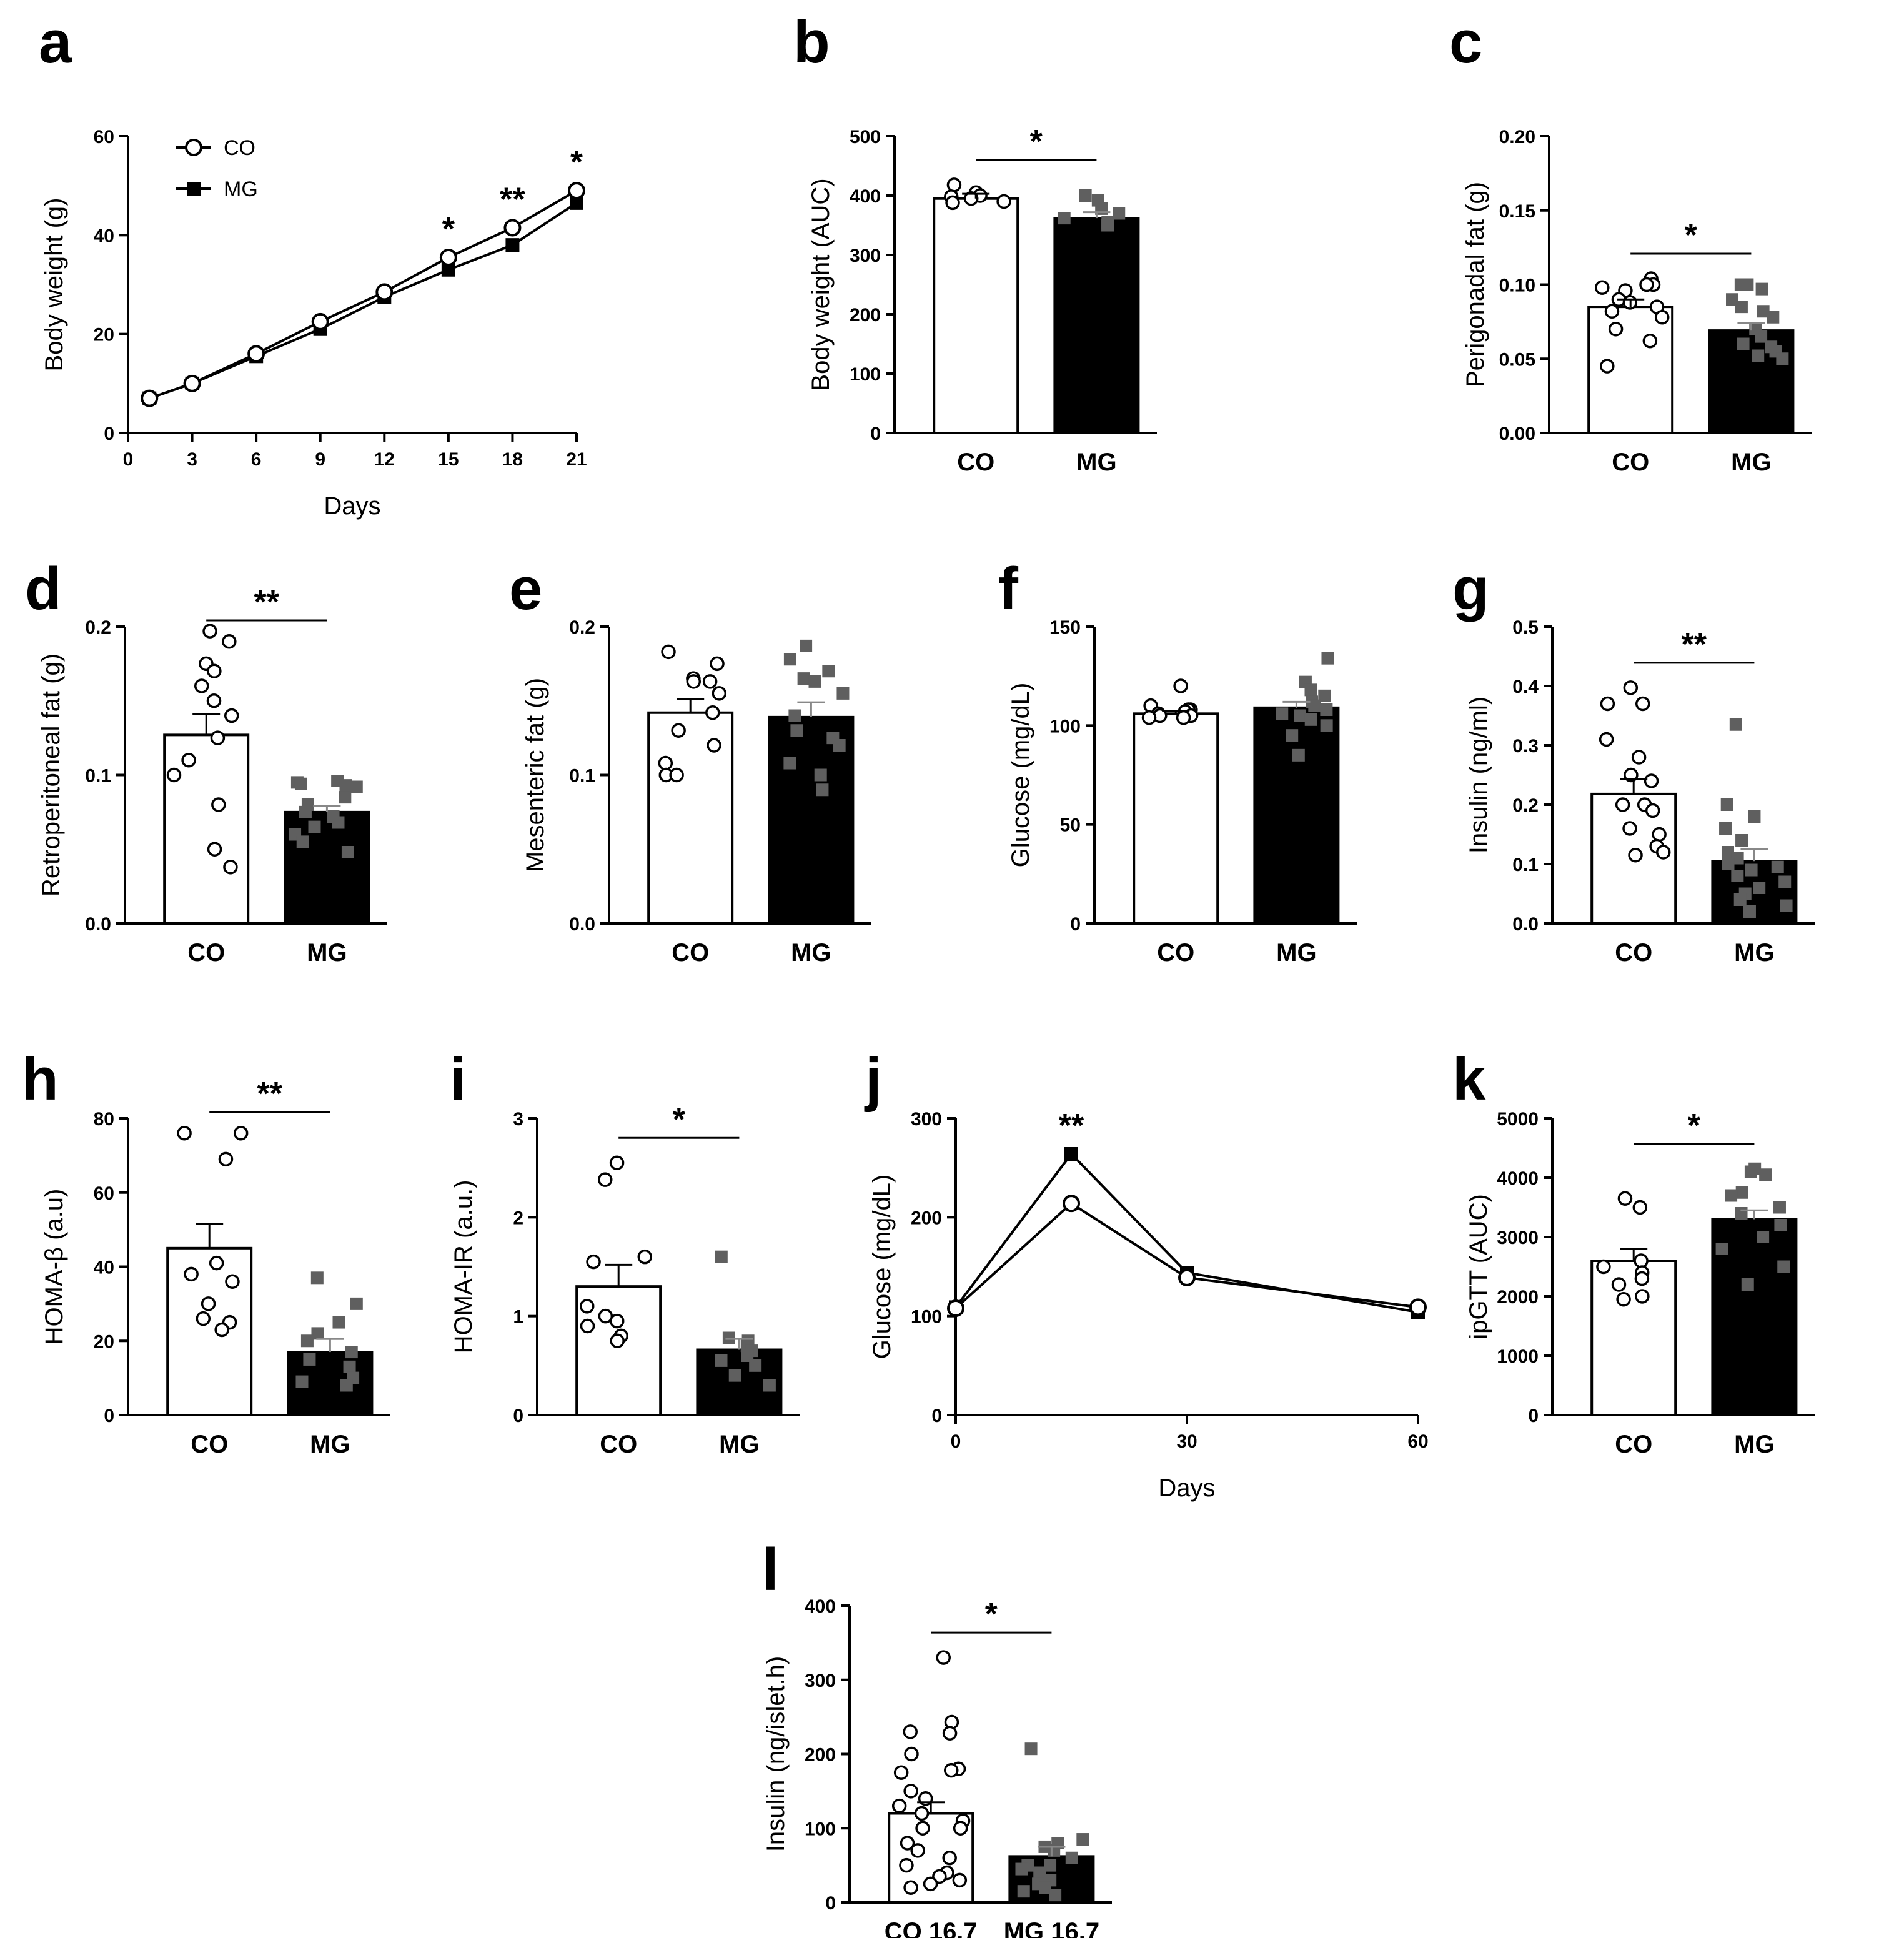 This screenshot has height=1938, width=1904. What do you see at coordinates (206, 761) in the screenshot?
I see `panel-d: d 0.0 0.1 0.2 Retroperitoneal fat (g) CO MG **` at bounding box center [206, 761].